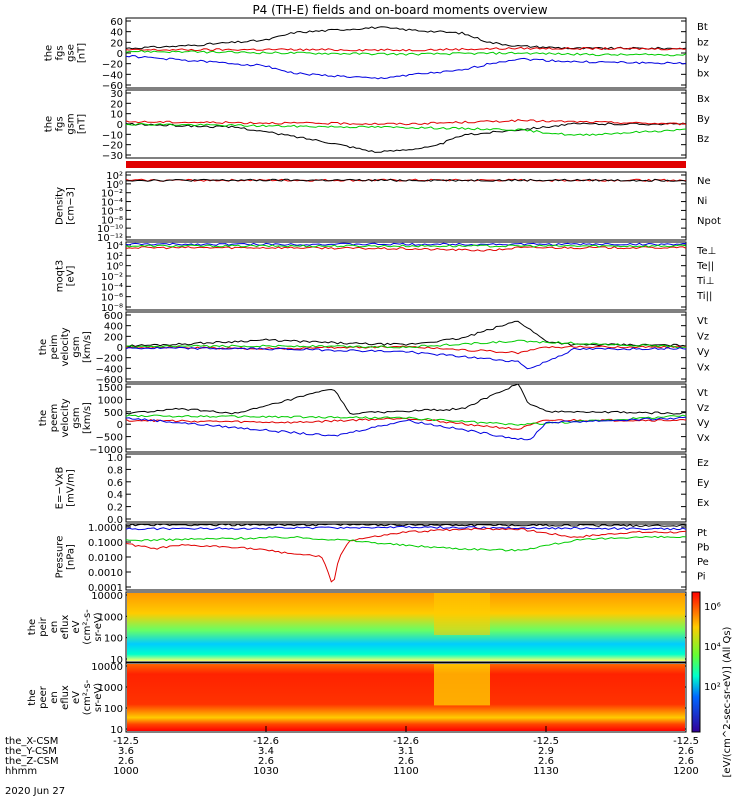 This screenshot has width=750, height=800. I want to click on peim_velocity-legend-Vz: Vz, so click(703, 337).